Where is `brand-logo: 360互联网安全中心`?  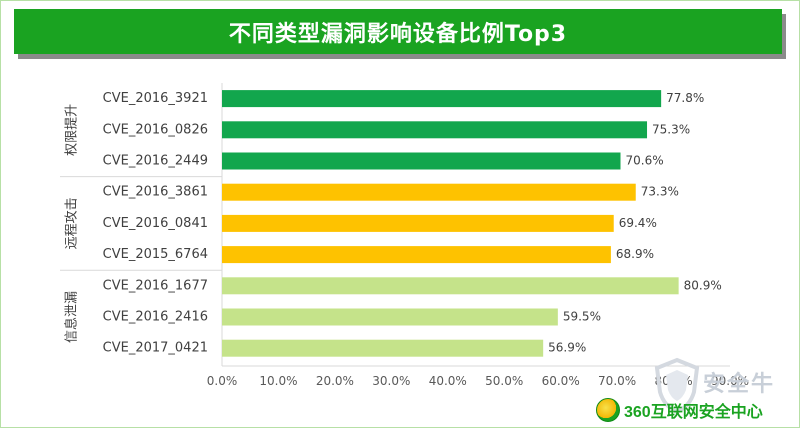 brand-logo: 360互联网安全中心 is located at coordinates (679, 410).